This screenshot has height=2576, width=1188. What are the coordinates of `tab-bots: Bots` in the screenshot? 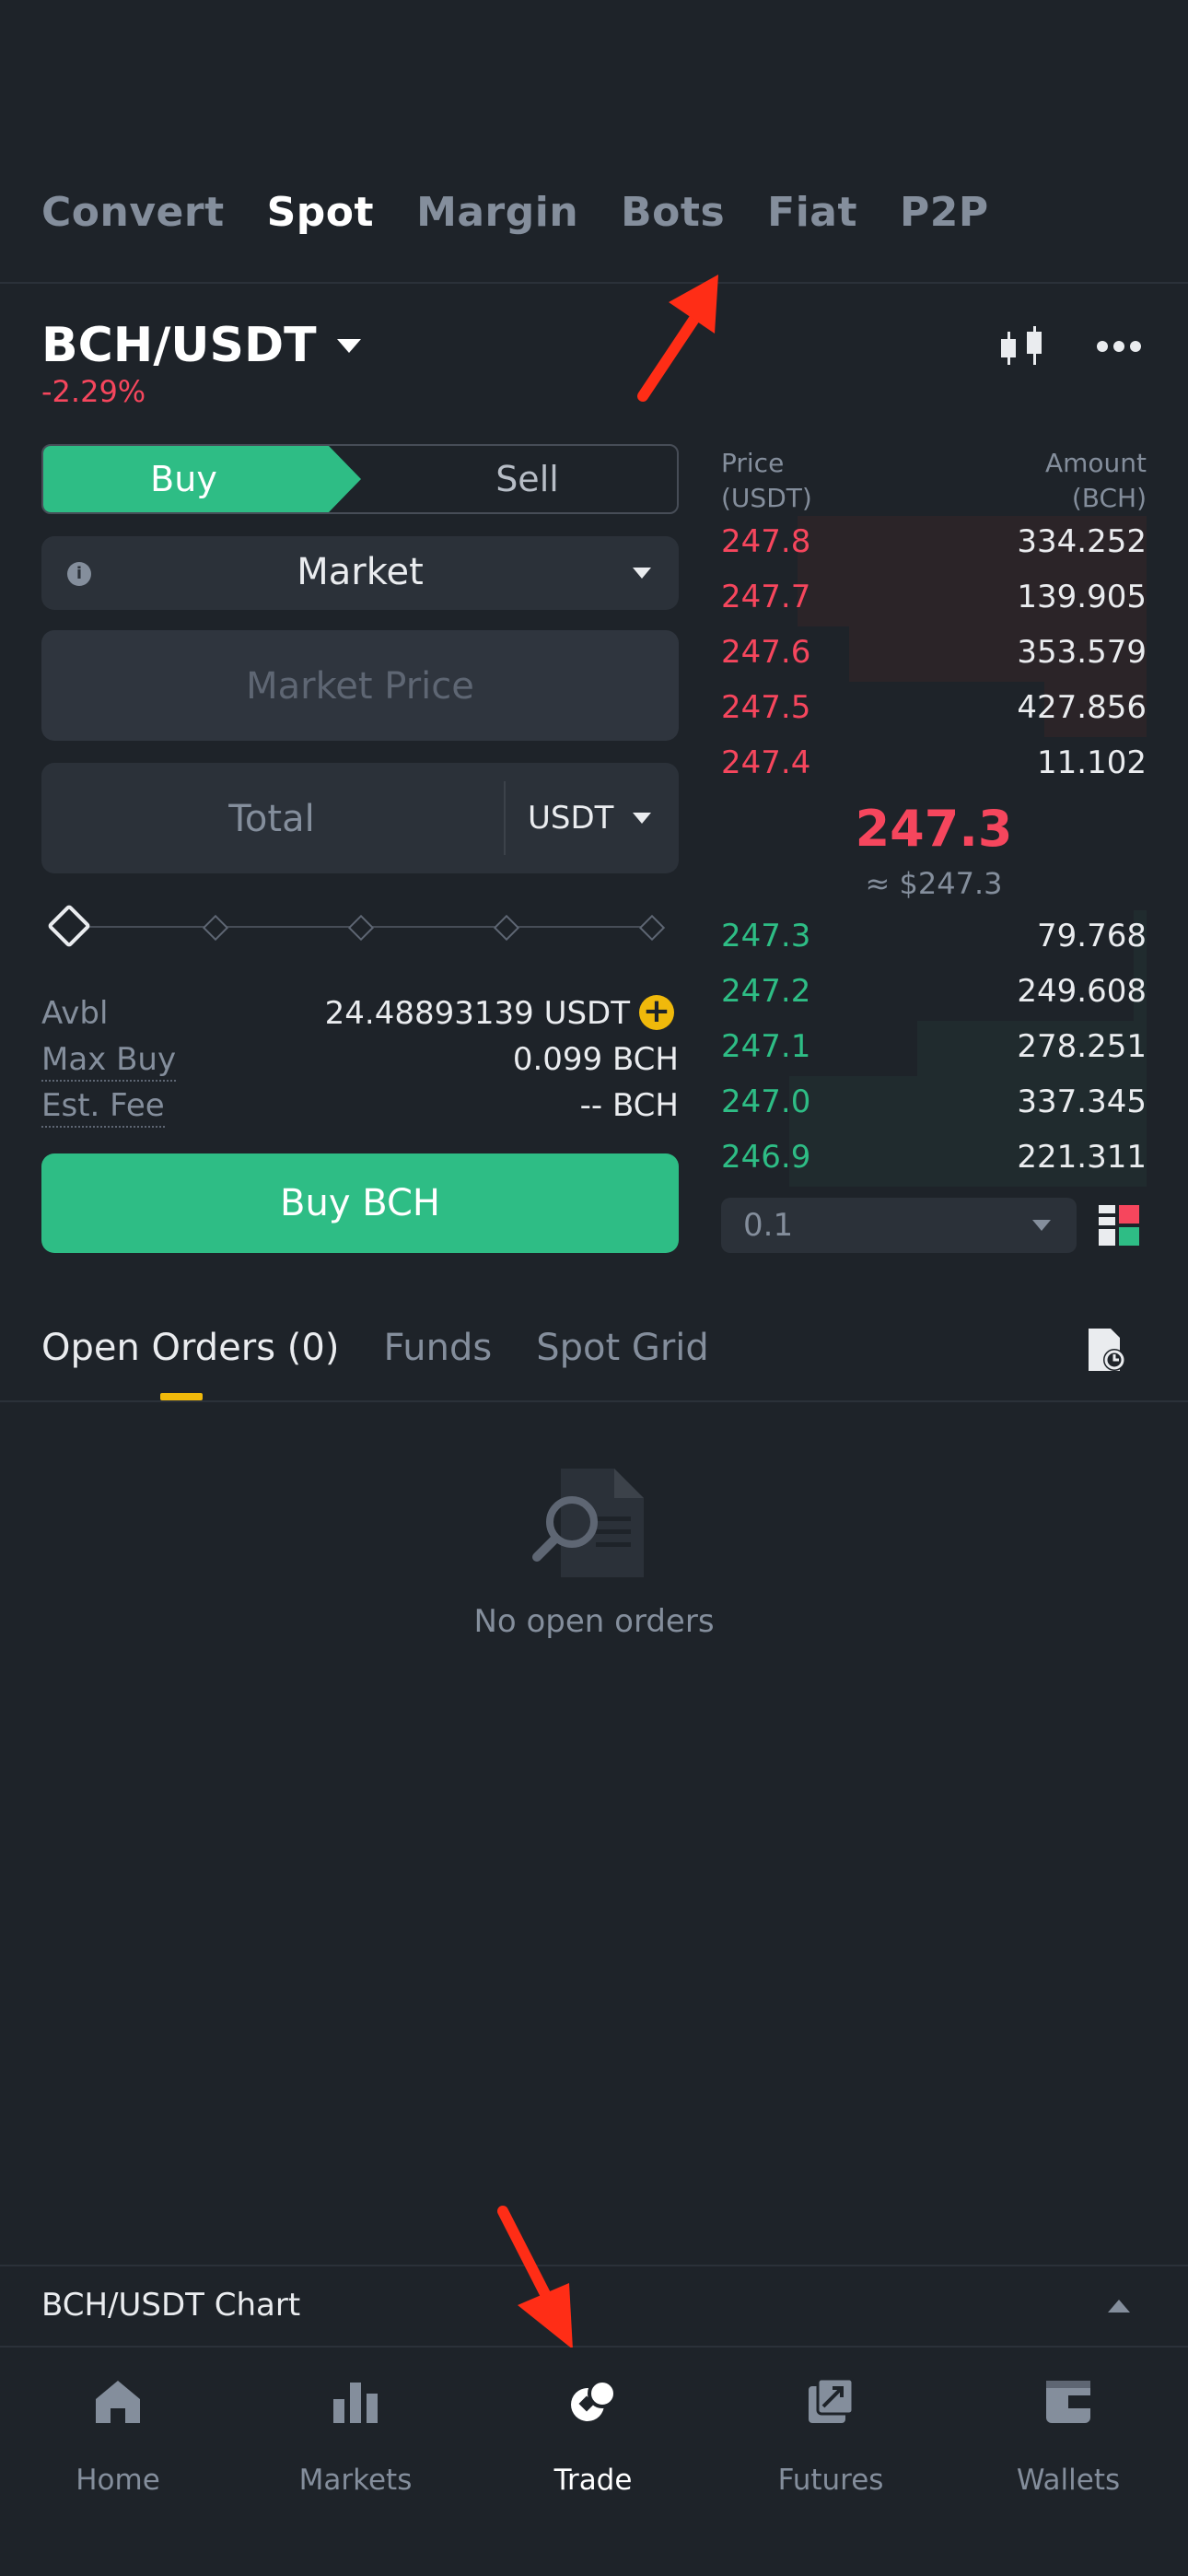 It's located at (673, 212).